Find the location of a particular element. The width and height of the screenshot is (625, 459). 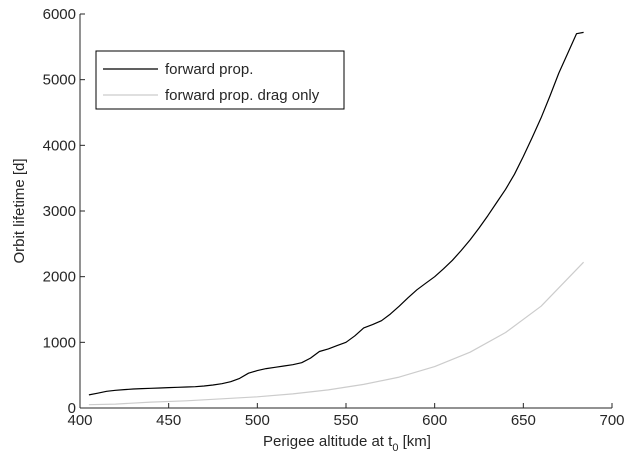

legend-label-forward-prop-drag-only: forward prop. drag only is located at coordinates (242, 95).